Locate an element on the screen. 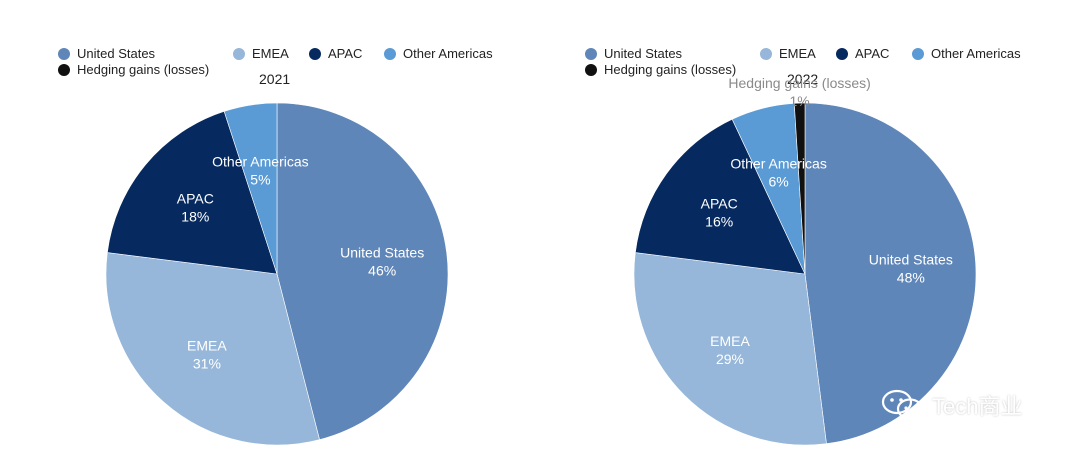 This screenshot has width=1080, height=454. wechat-icon is located at coordinates (902, 404).